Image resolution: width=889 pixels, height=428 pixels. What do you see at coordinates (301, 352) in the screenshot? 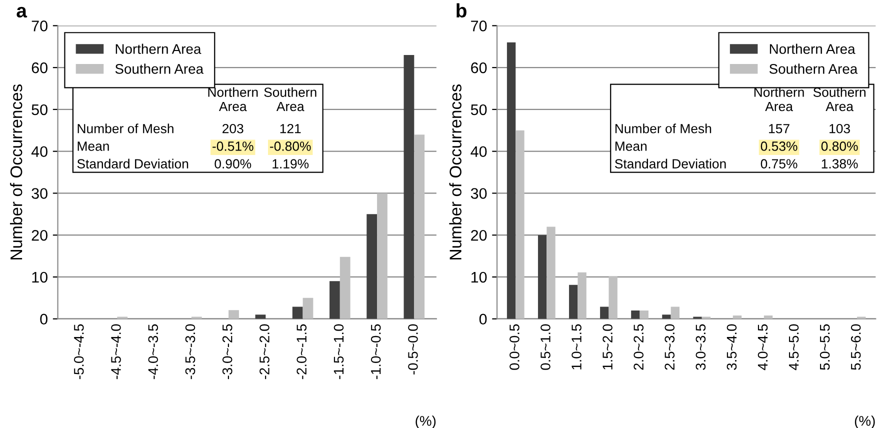
I see `x-tick-label: -2.0~-1.5` at bounding box center [301, 352].